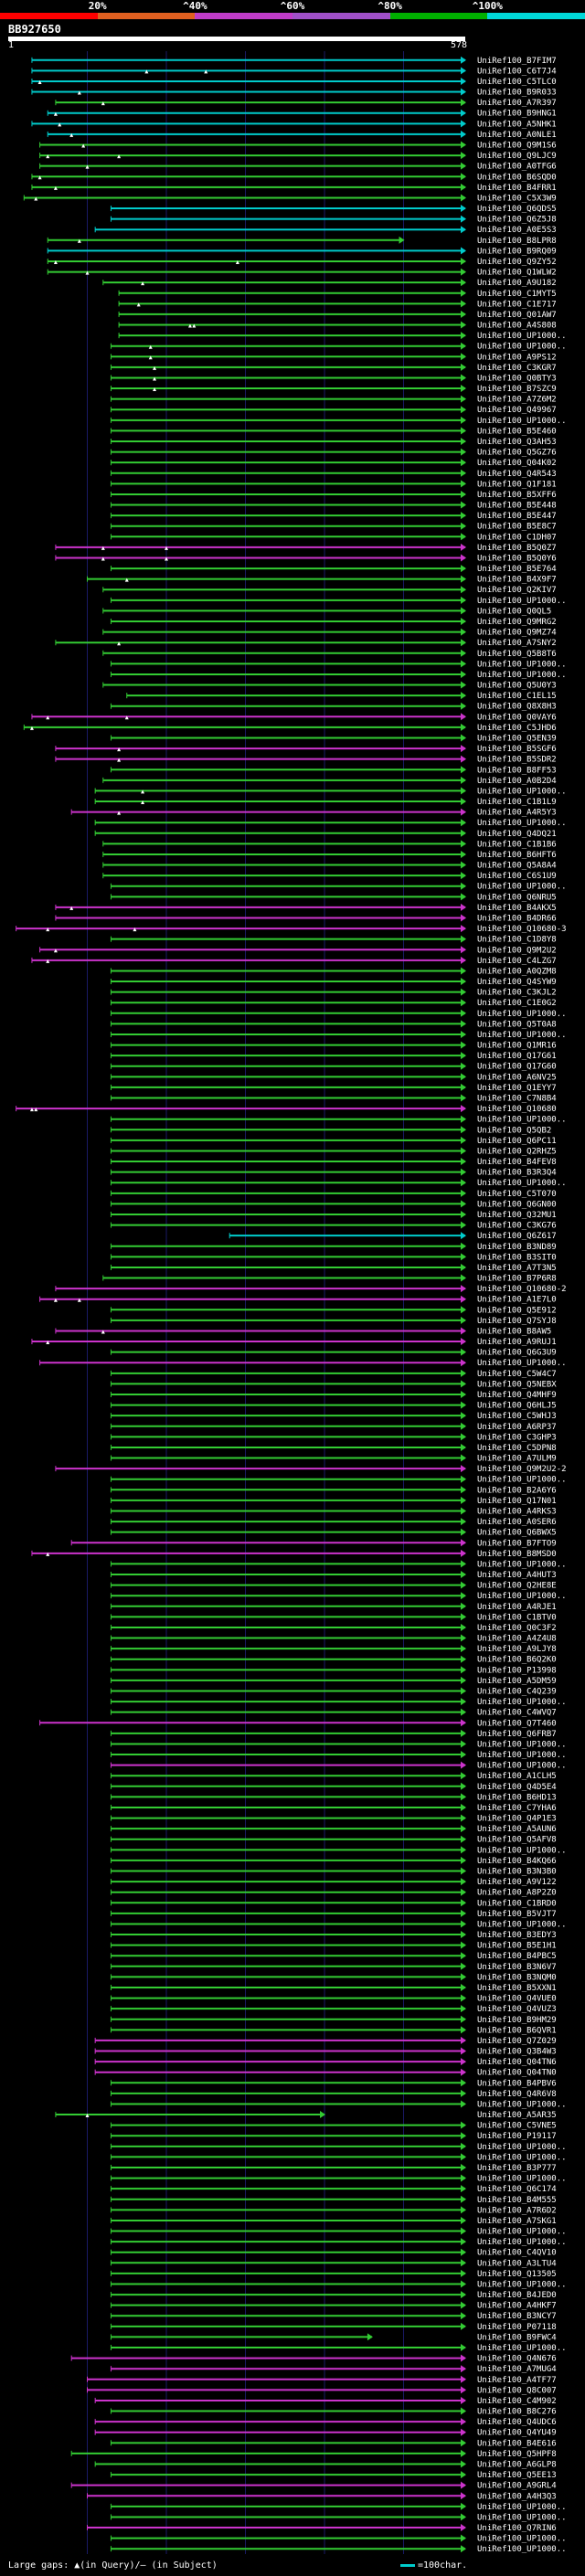 This screenshot has width=585, height=2576. I want to click on hit-label: UniRef100_B4M555, so click(517, 2200).